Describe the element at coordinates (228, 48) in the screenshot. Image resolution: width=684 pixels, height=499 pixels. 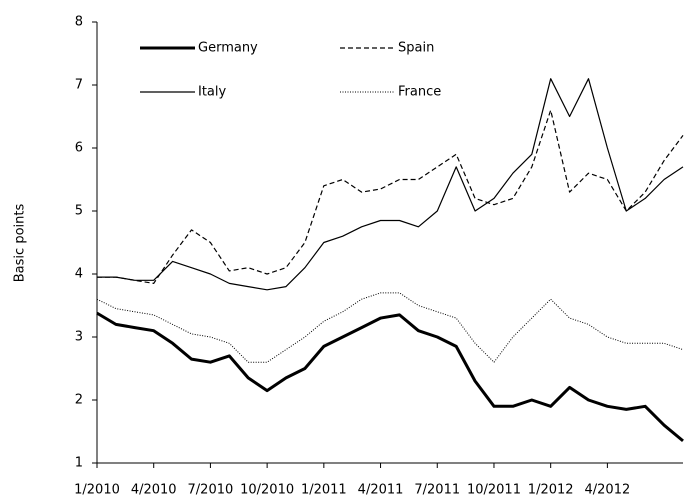
I see `legend-label: Germany` at that location.